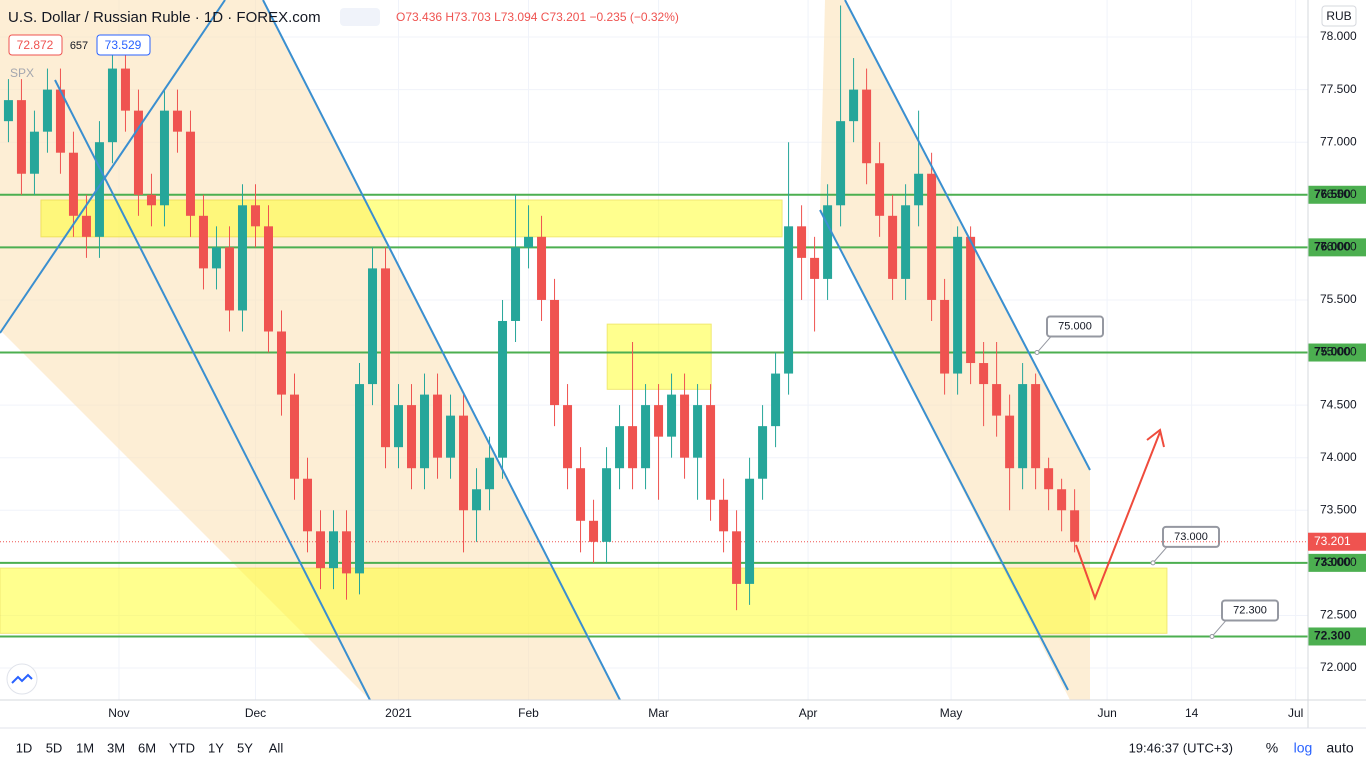 This screenshot has height=773, width=1366. What do you see at coordinates (1332, 636) in the screenshot?
I see `level-axis-label: 72.300` at bounding box center [1332, 636].